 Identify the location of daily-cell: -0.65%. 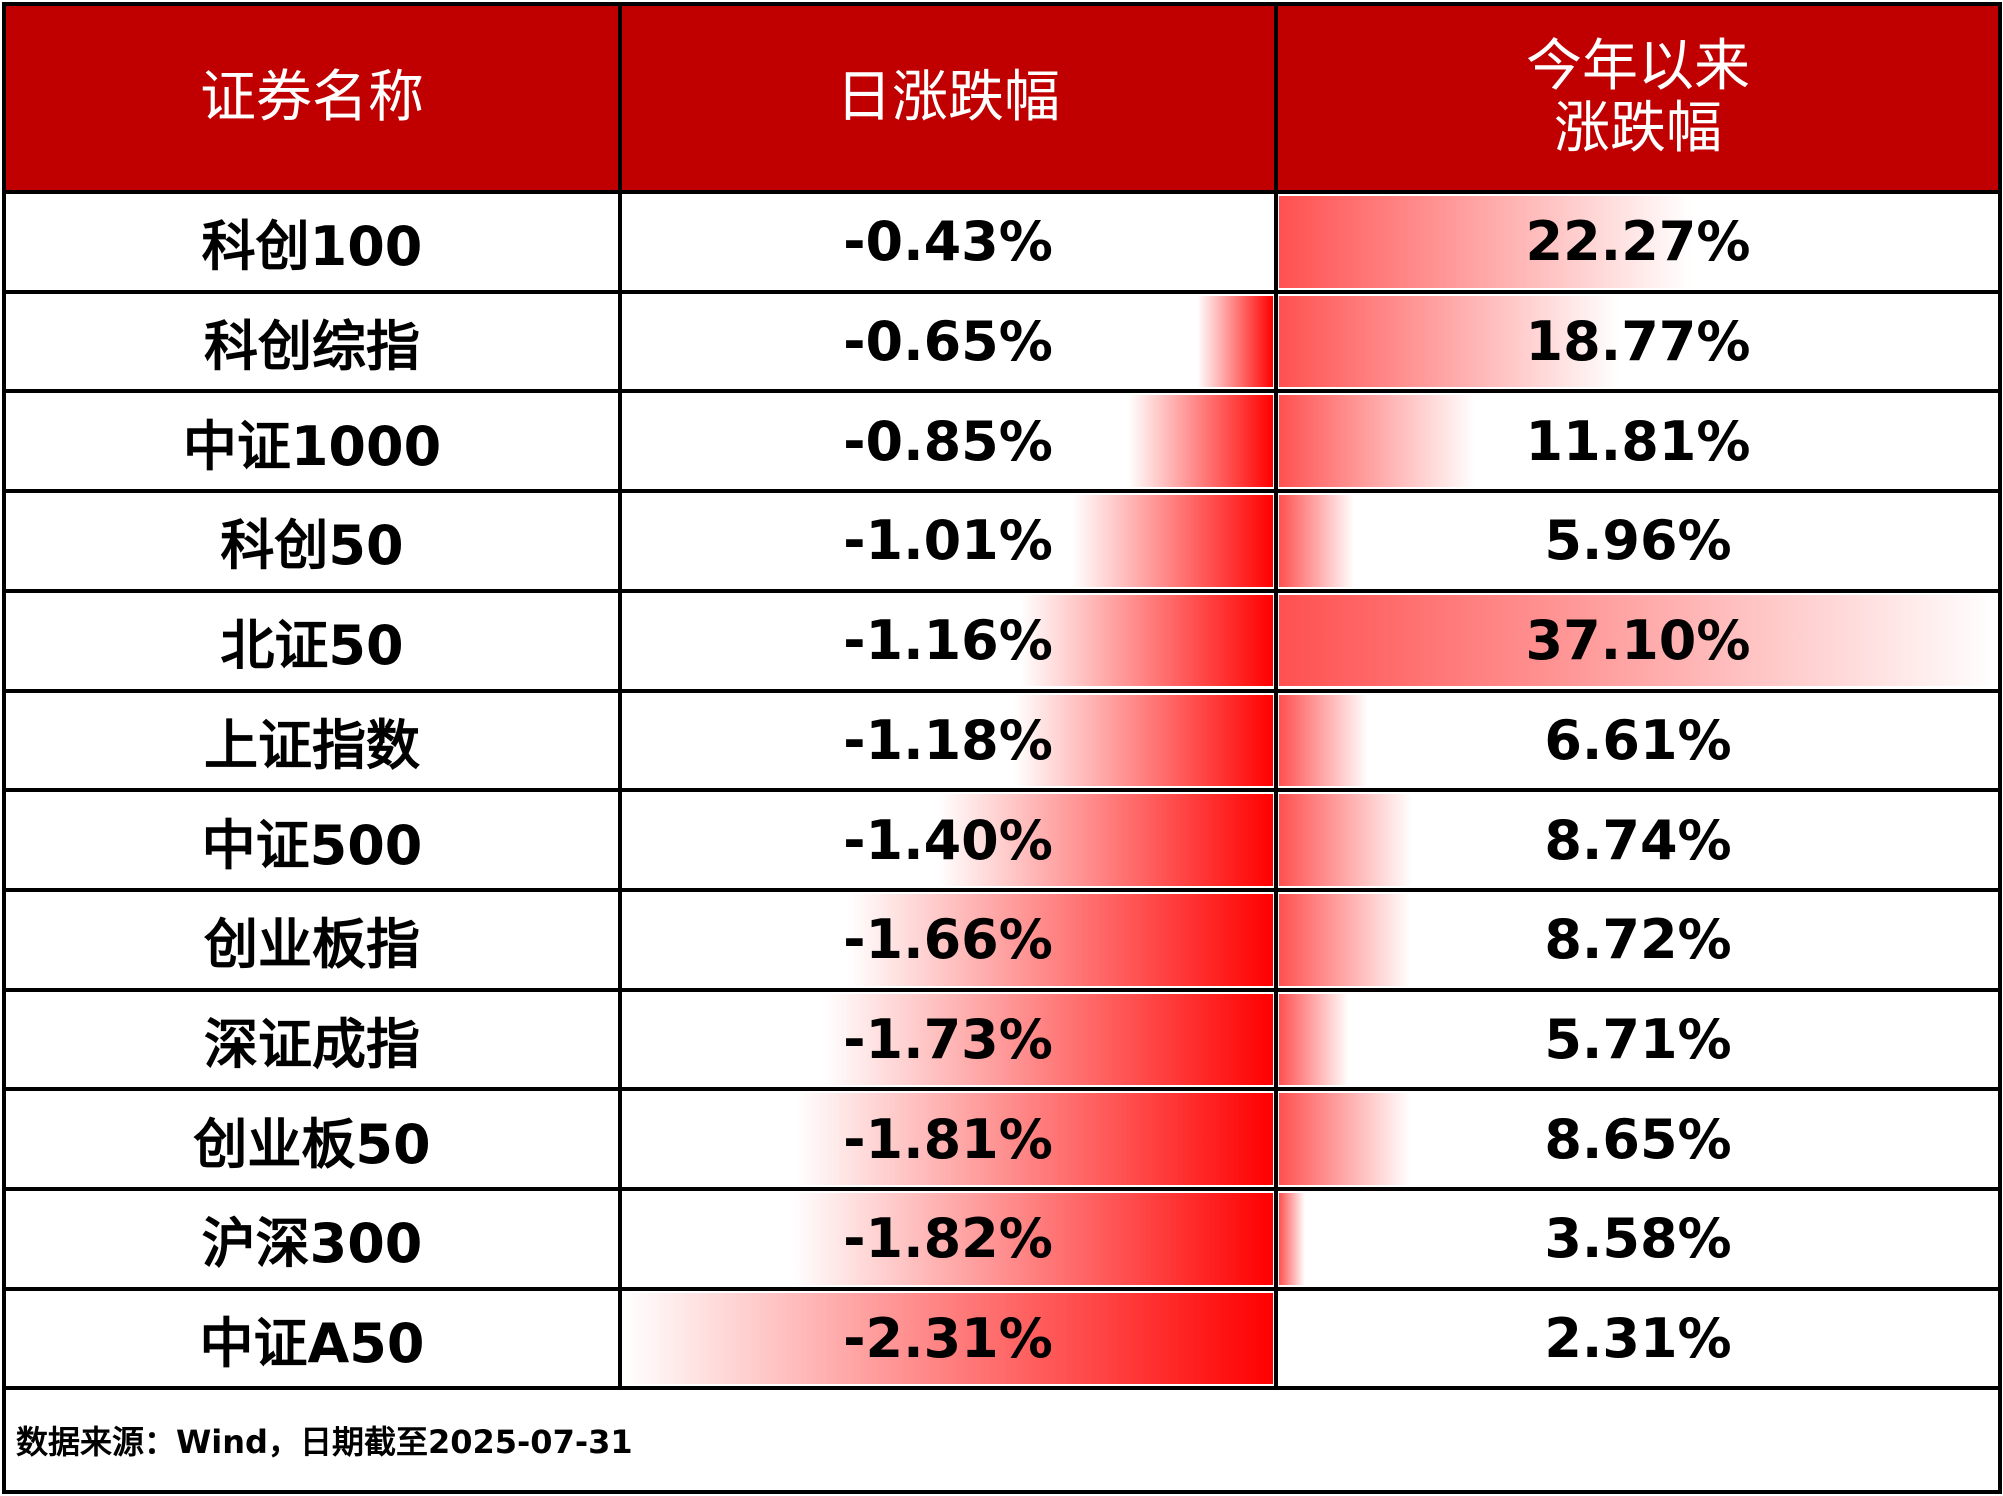
(948, 342).